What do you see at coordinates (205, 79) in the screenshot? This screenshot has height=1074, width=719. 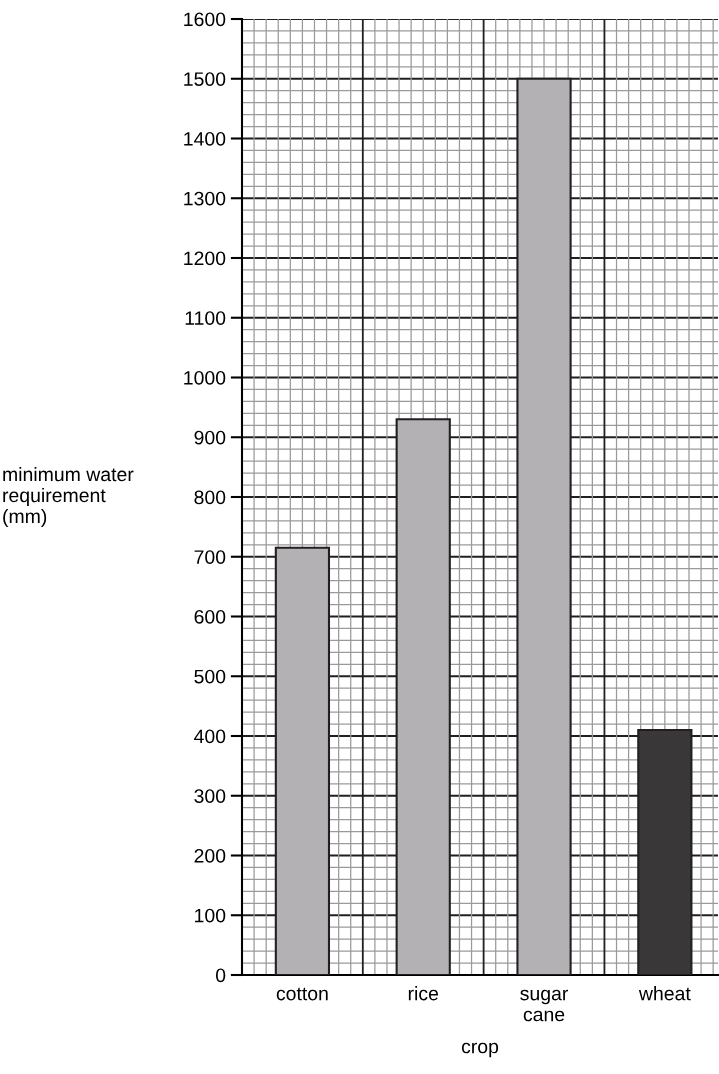 I see `y-tick-label: 1500` at bounding box center [205, 79].